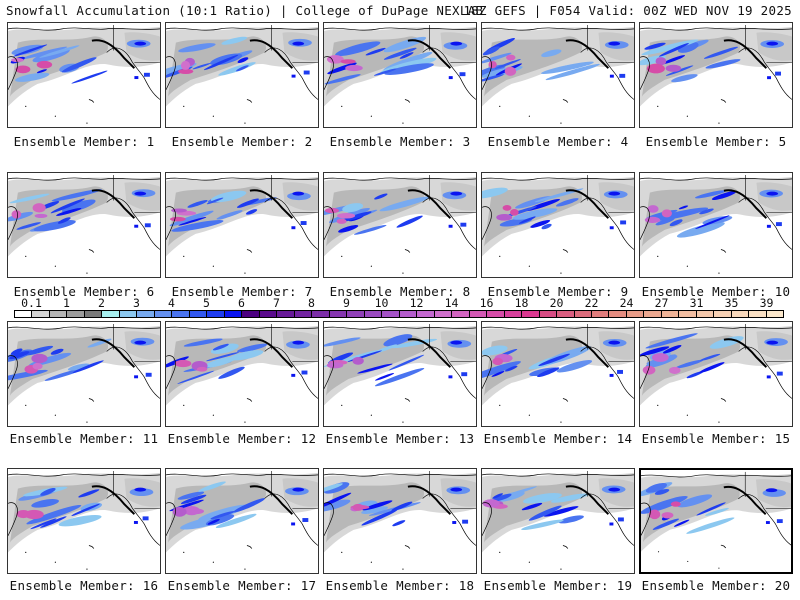  Describe the element at coordinates (84, 585) in the screenshot. I see `ensemble-member-label: Ensemble Member: 16` at that location.